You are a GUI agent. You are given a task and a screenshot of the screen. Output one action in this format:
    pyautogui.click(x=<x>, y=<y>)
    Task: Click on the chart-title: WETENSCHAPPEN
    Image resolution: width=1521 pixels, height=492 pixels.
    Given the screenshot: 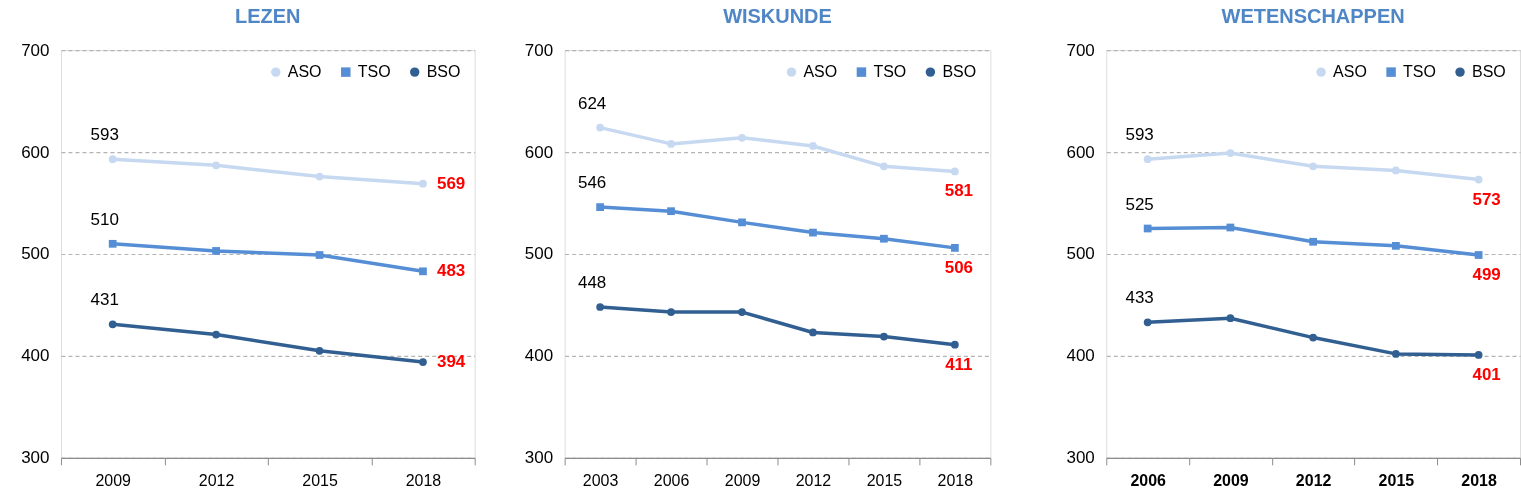 What is the action you would take?
    pyautogui.click(x=1313, y=16)
    